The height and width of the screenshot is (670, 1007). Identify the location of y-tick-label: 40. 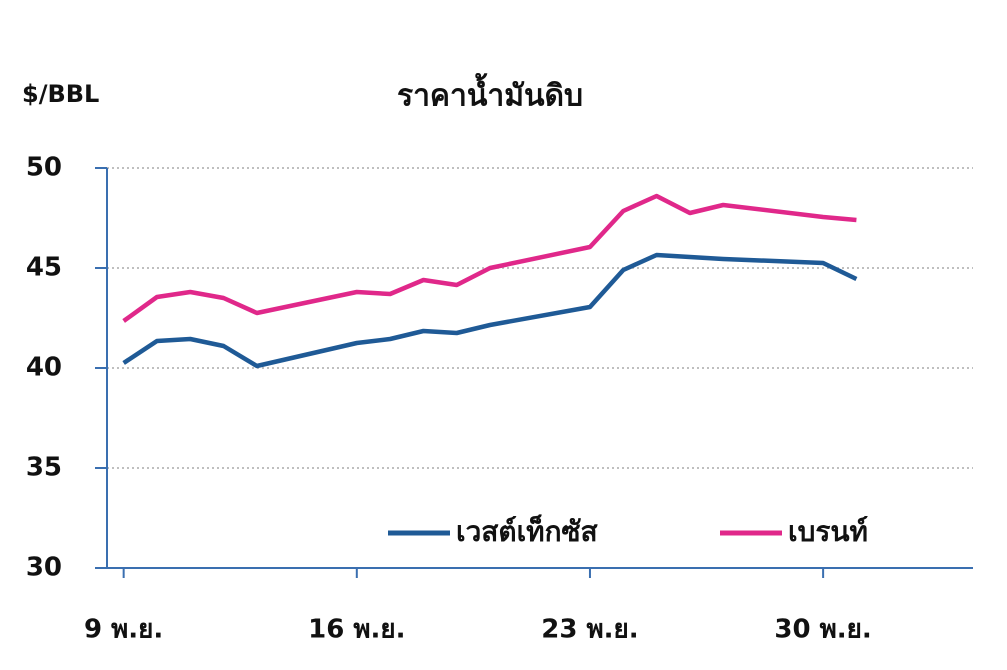
(44, 368).